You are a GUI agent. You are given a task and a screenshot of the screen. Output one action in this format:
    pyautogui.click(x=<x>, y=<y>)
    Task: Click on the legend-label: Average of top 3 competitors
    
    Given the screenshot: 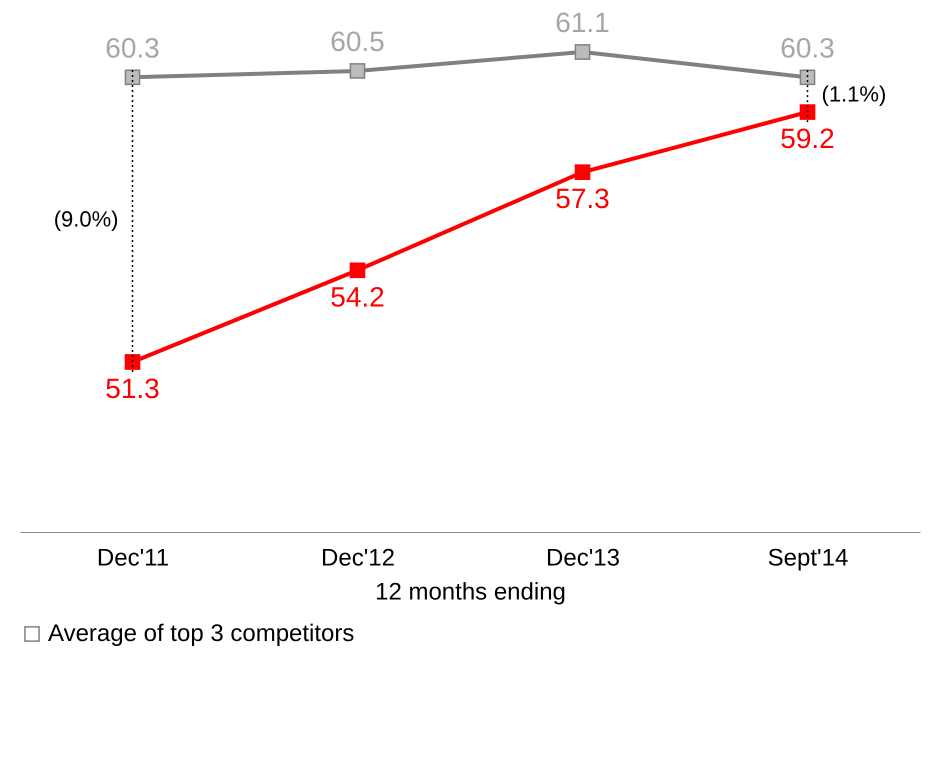 What is the action you would take?
    pyautogui.click(x=201, y=633)
    